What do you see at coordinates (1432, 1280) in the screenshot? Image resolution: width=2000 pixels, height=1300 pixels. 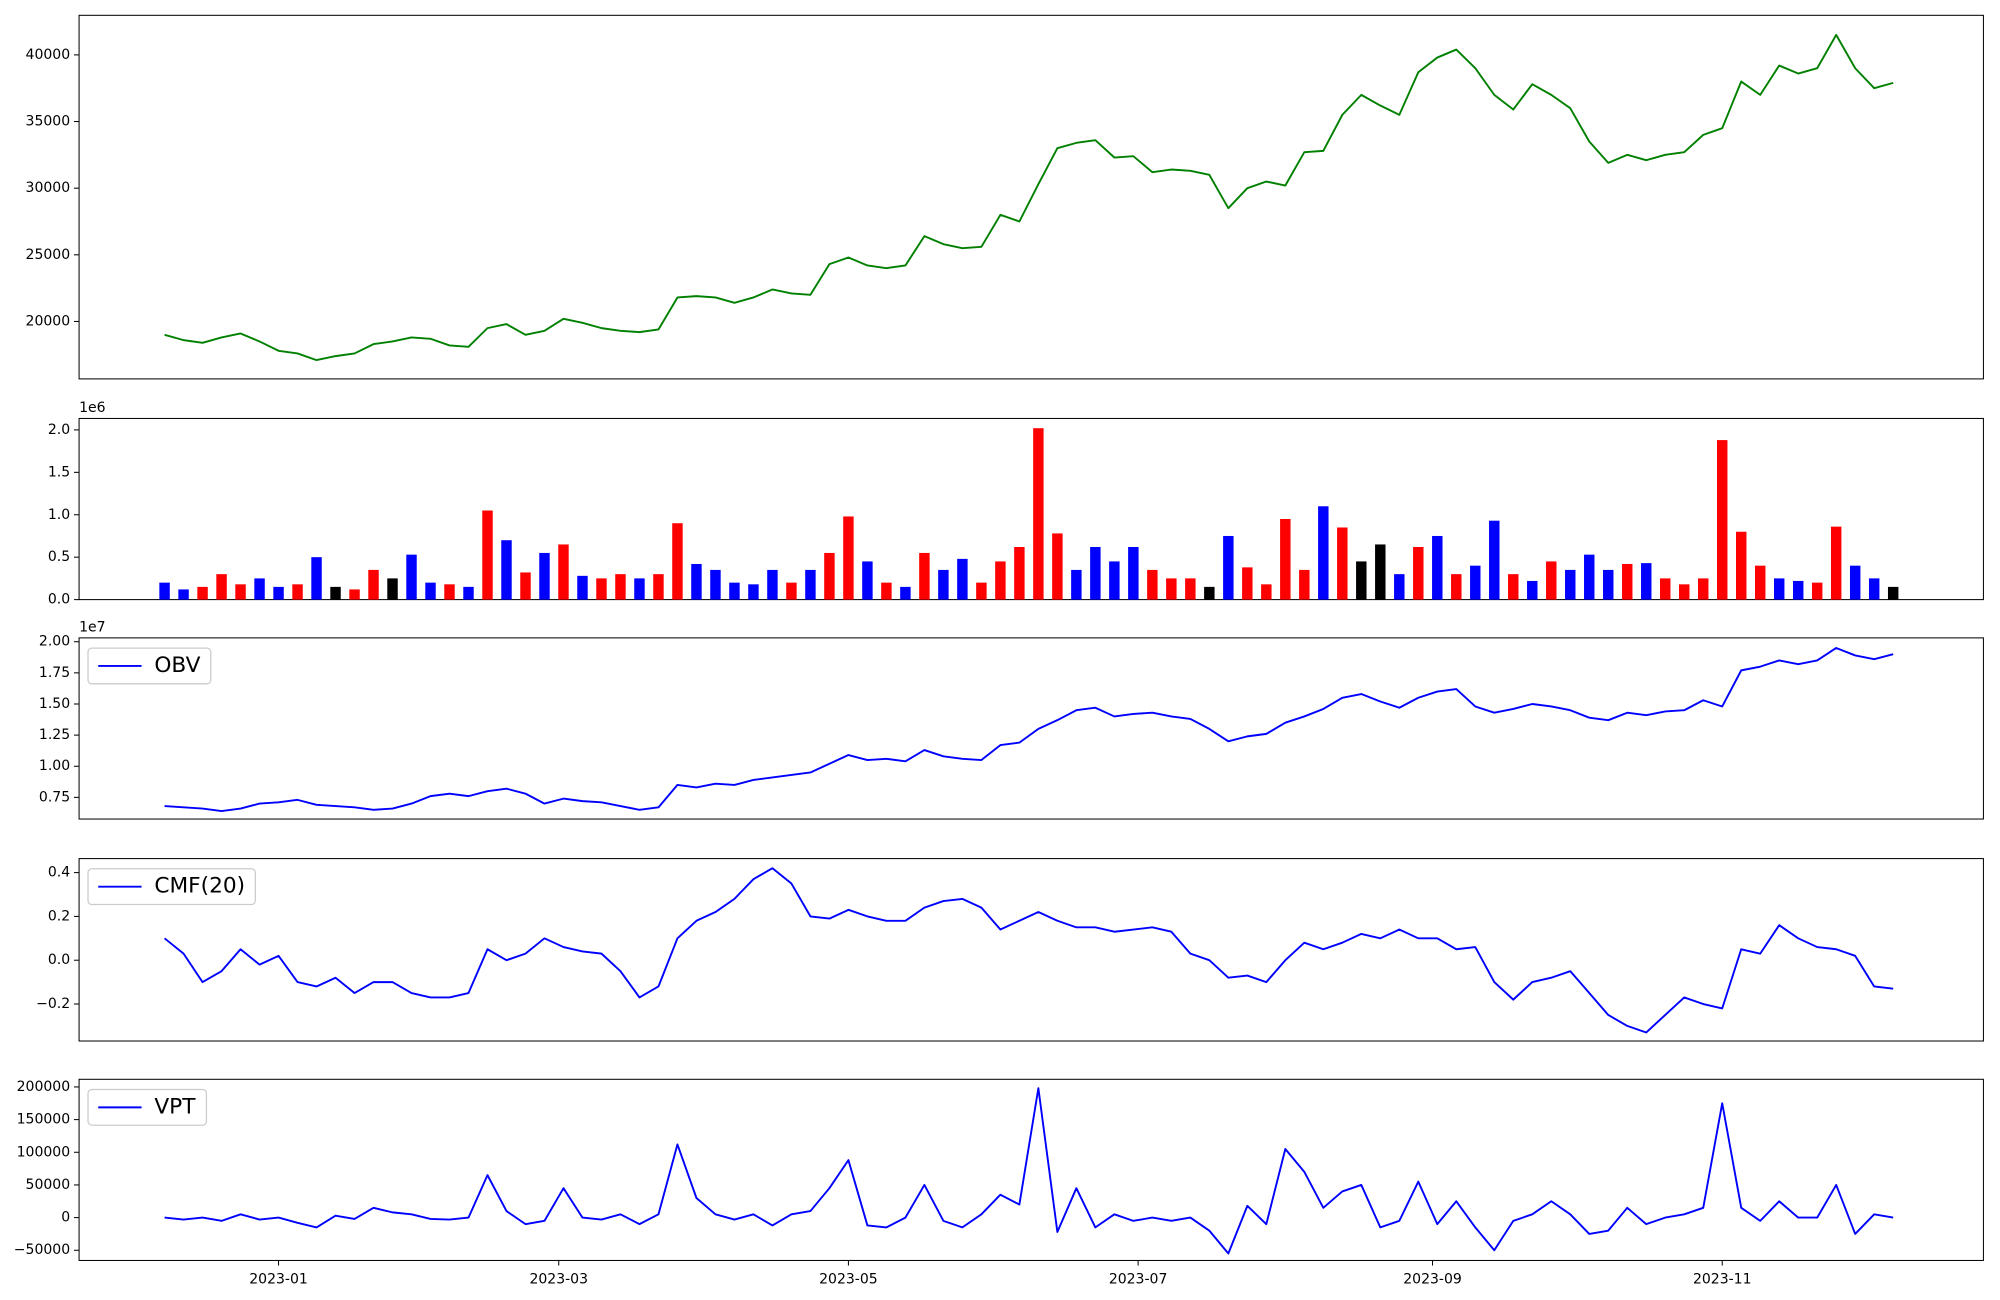 I see `x-tick-label: 2023-09` at bounding box center [1432, 1280].